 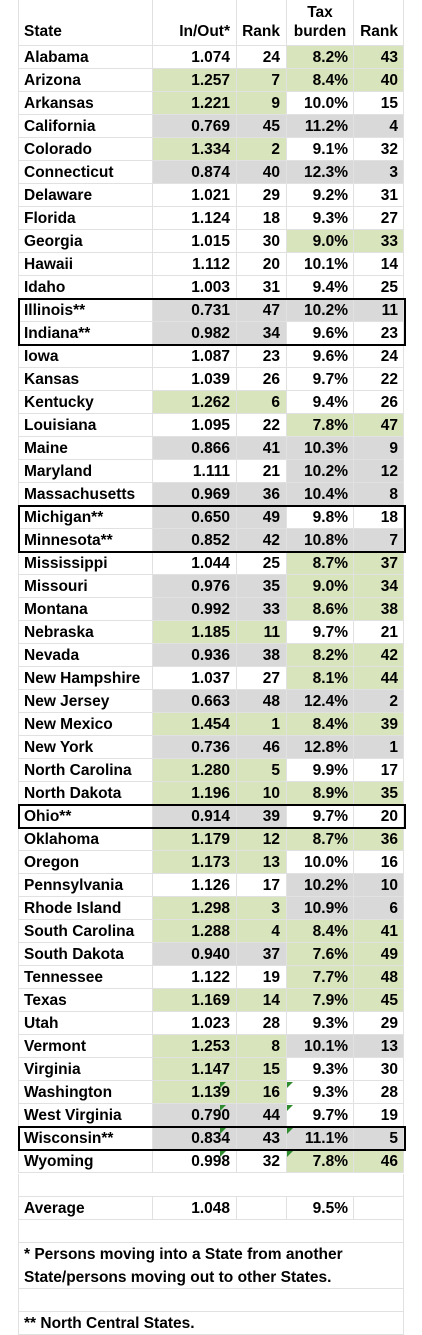 What do you see at coordinates (320, 931) in the screenshot?
I see `tax-burden-cell: 8.4%` at bounding box center [320, 931].